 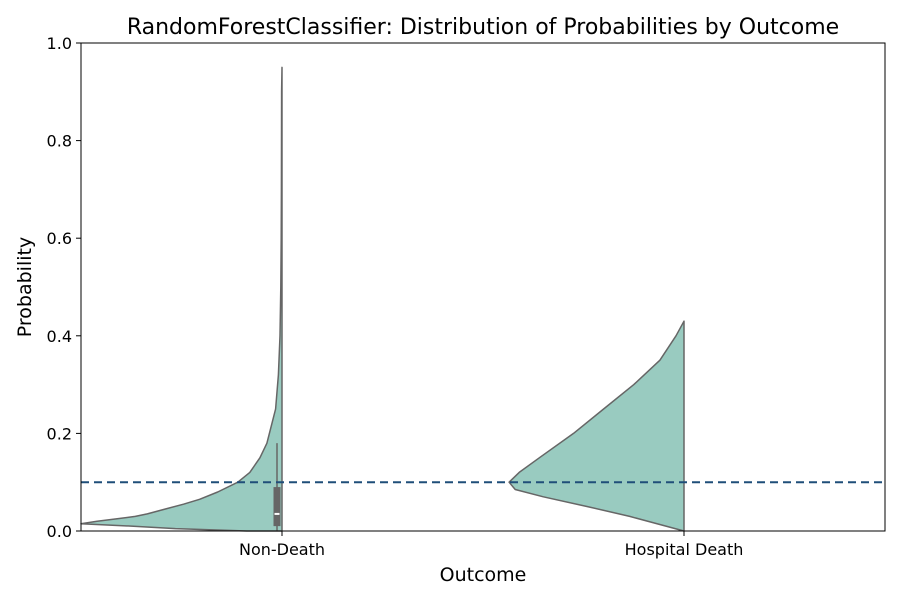 What do you see at coordinates (483, 575) in the screenshot?
I see `x-axis-title: Outcome` at bounding box center [483, 575].